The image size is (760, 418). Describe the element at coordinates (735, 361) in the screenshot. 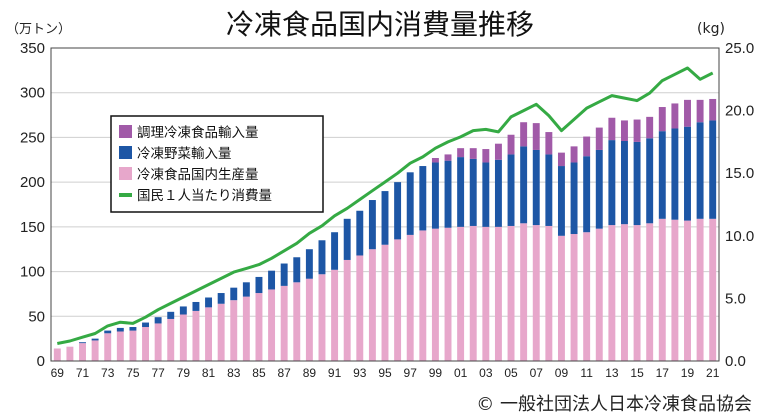

I see `y-right-tick-label: 0.0` at that location.